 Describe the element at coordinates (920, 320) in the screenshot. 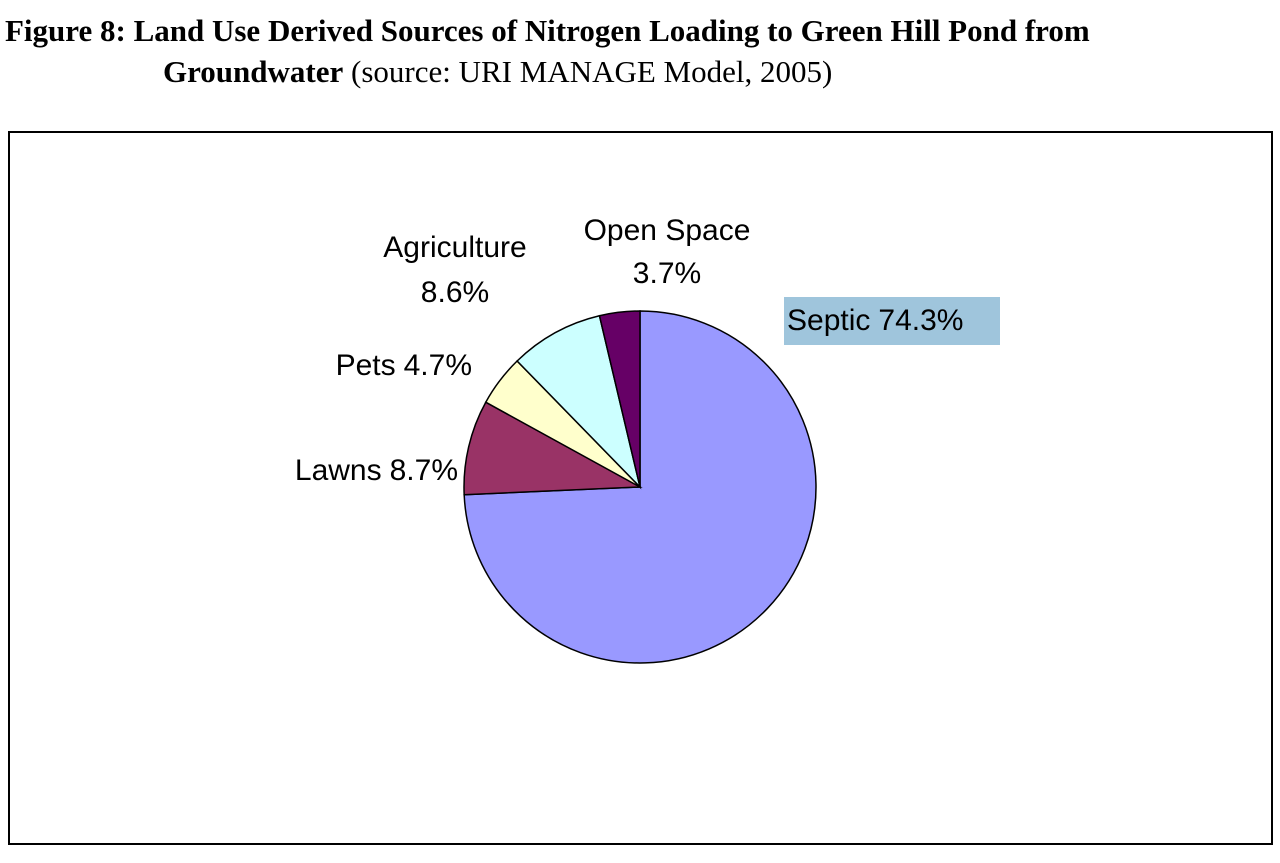

I see `label-value: 74.3%` at that location.